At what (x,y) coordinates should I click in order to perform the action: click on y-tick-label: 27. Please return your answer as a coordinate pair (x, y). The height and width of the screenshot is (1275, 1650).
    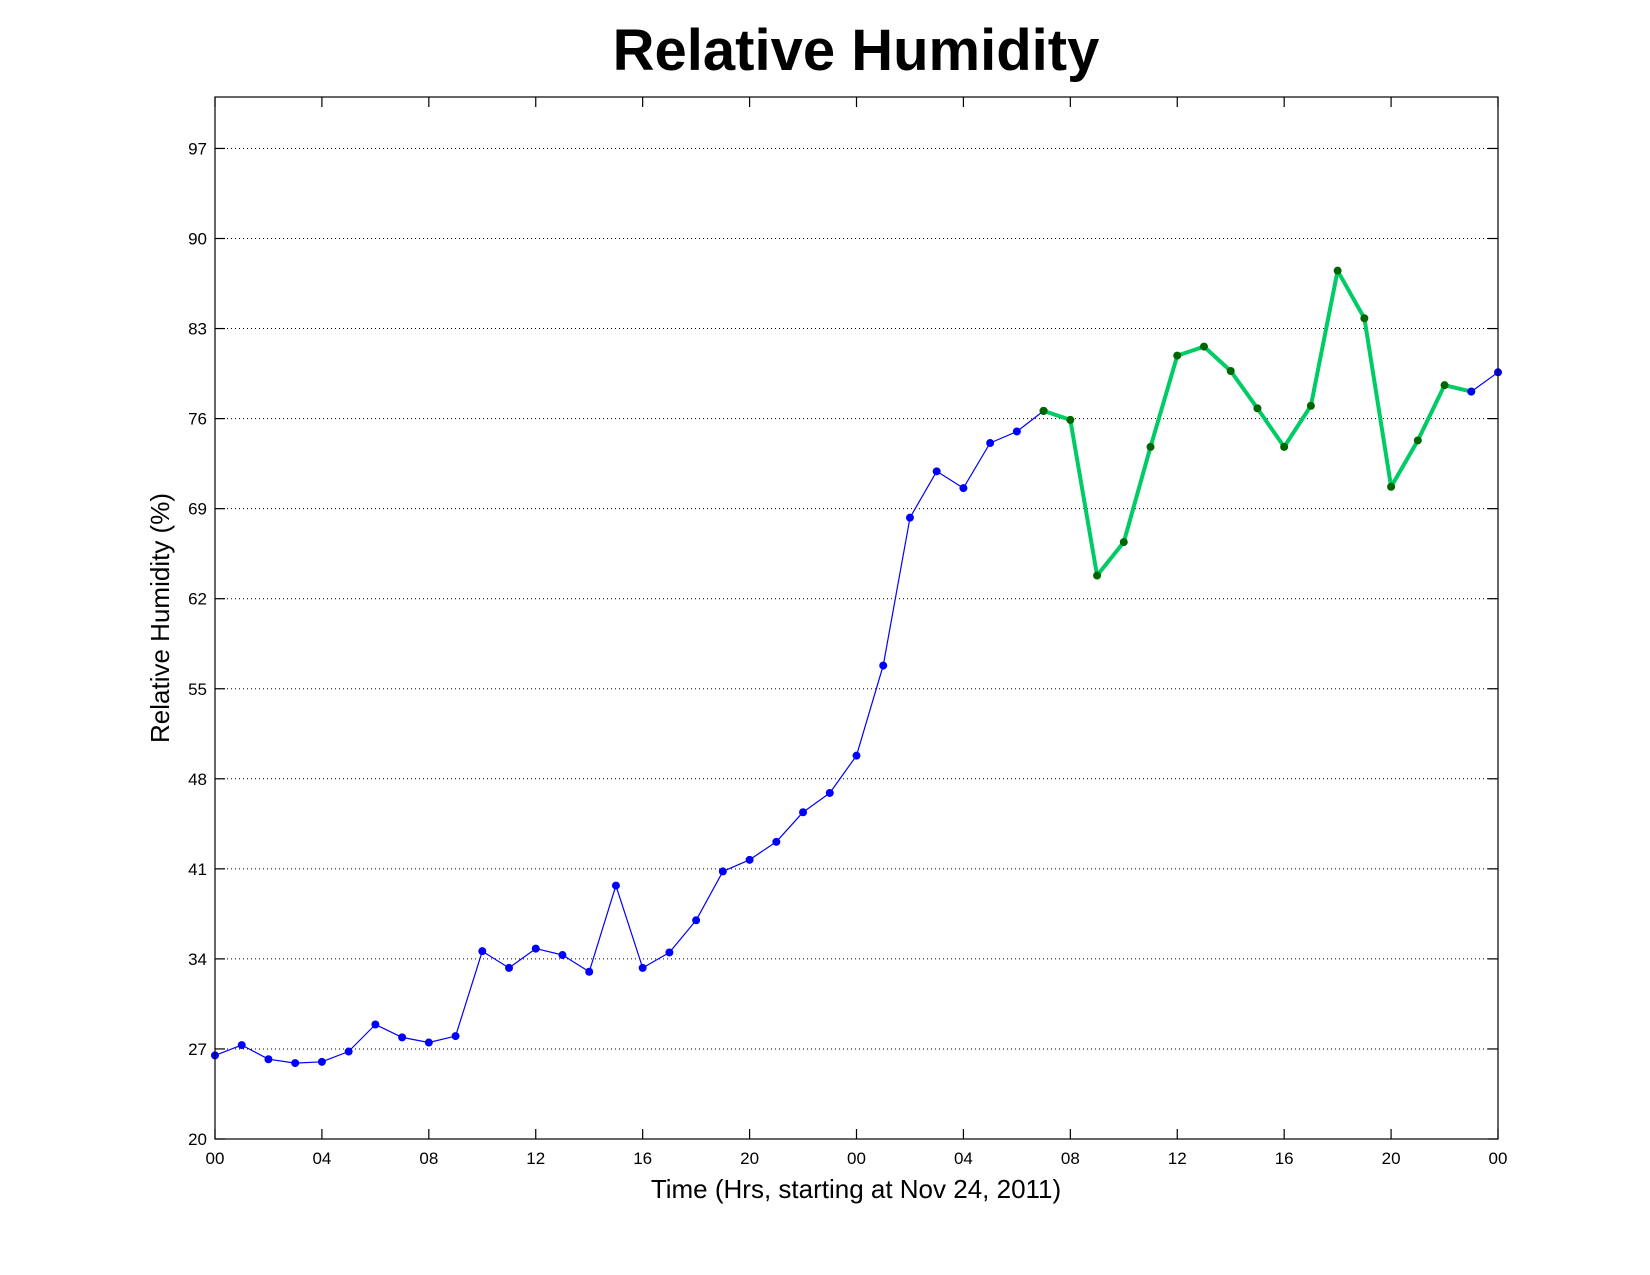
    Looking at the image, I should click on (197, 1049).